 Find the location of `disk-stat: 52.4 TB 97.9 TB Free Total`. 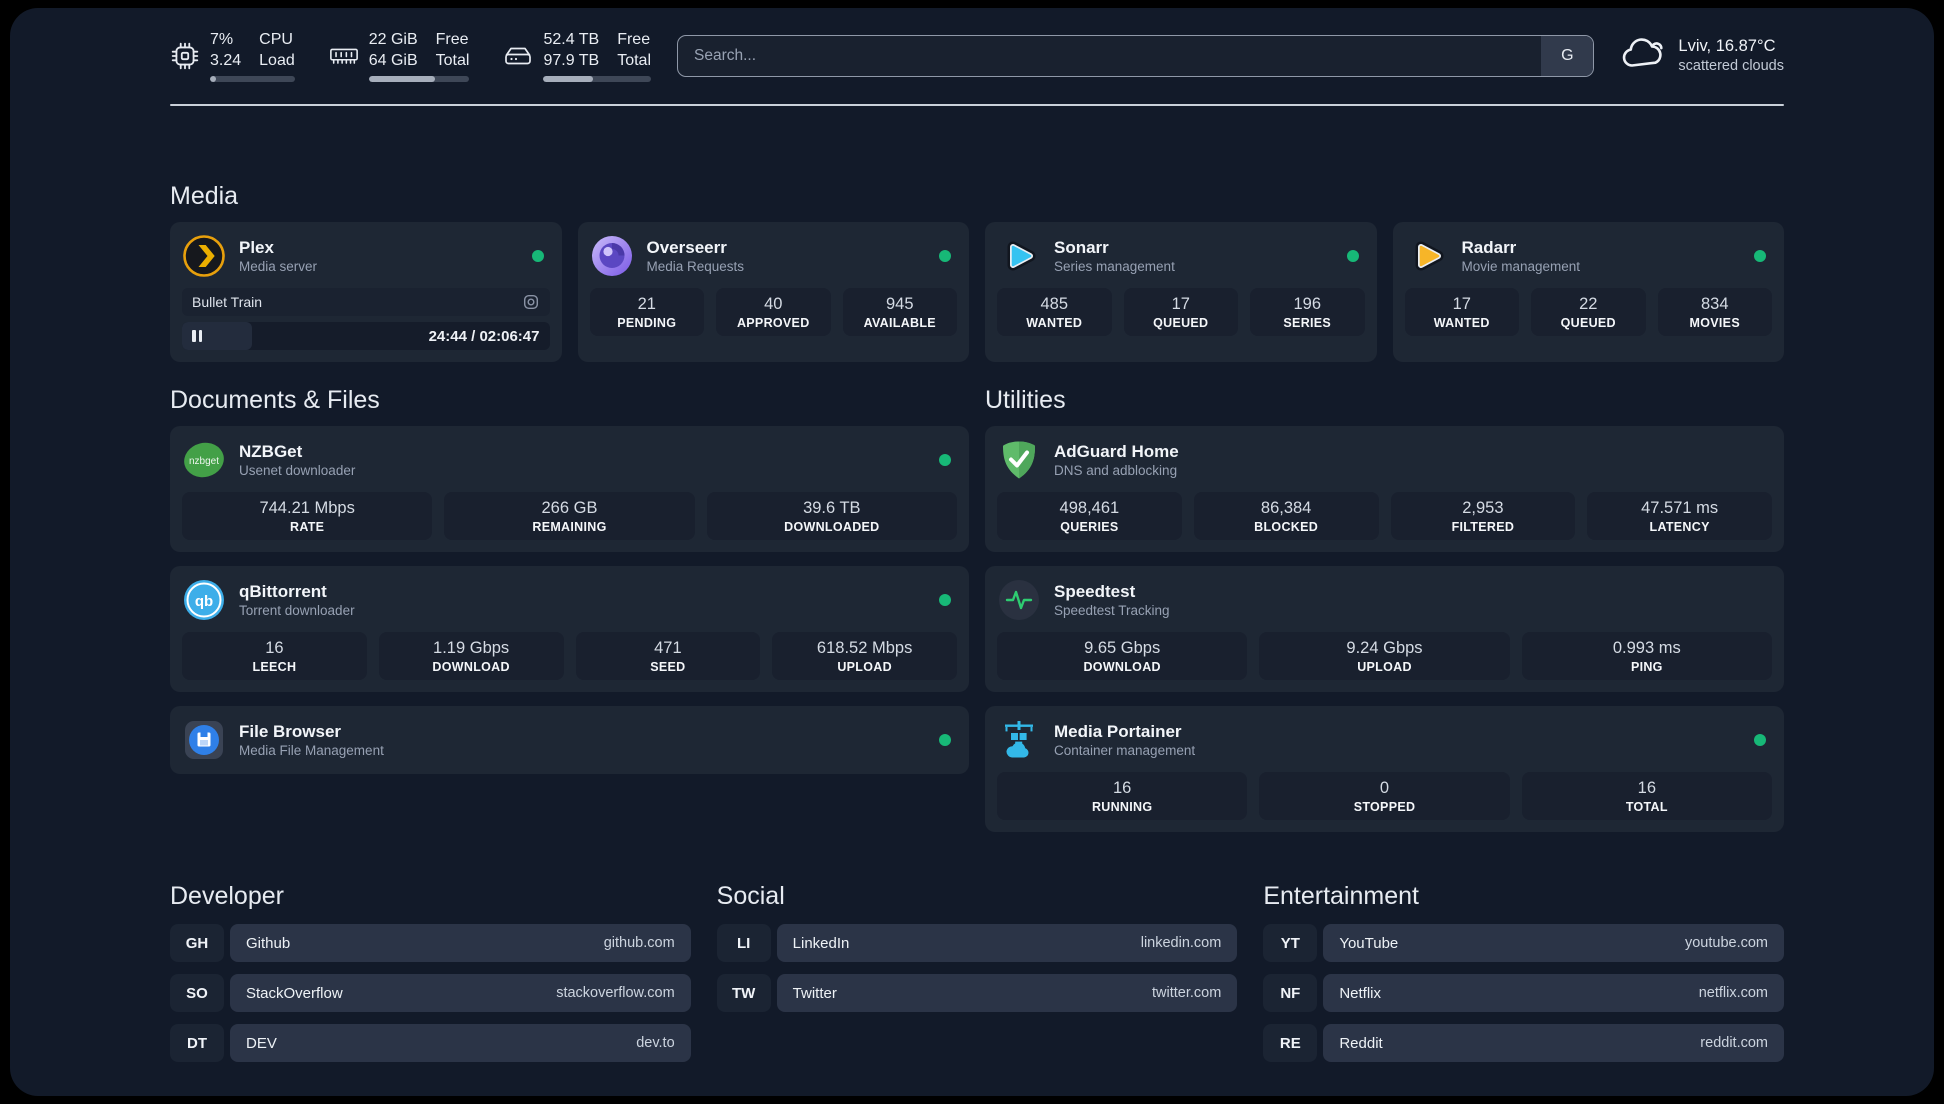

disk-stat: 52.4 TB 97.9 TB Free Total is located at coordinates (577, 56).